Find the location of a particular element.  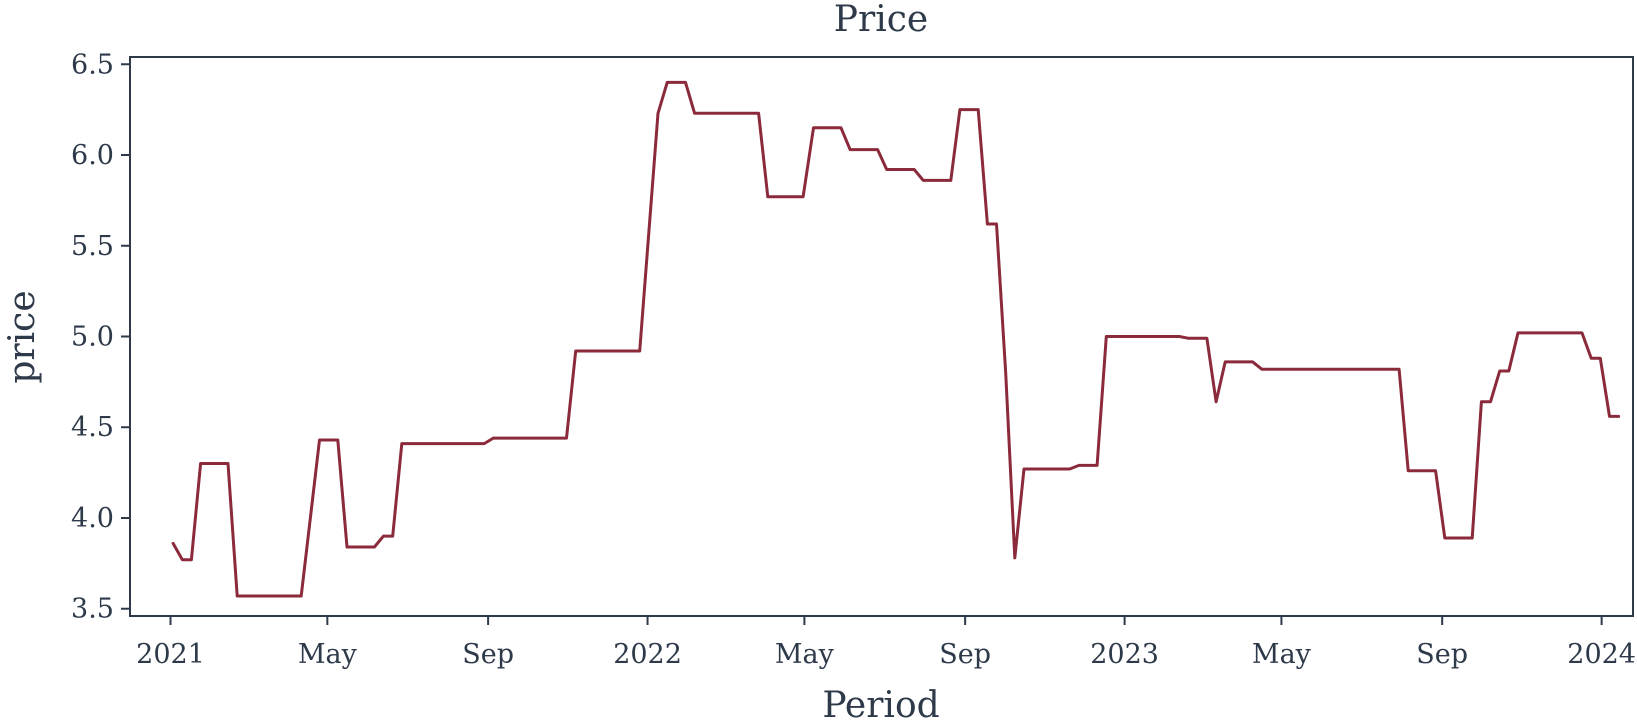

y-tick-label: 5.5 is located at coordinates (92, 246).